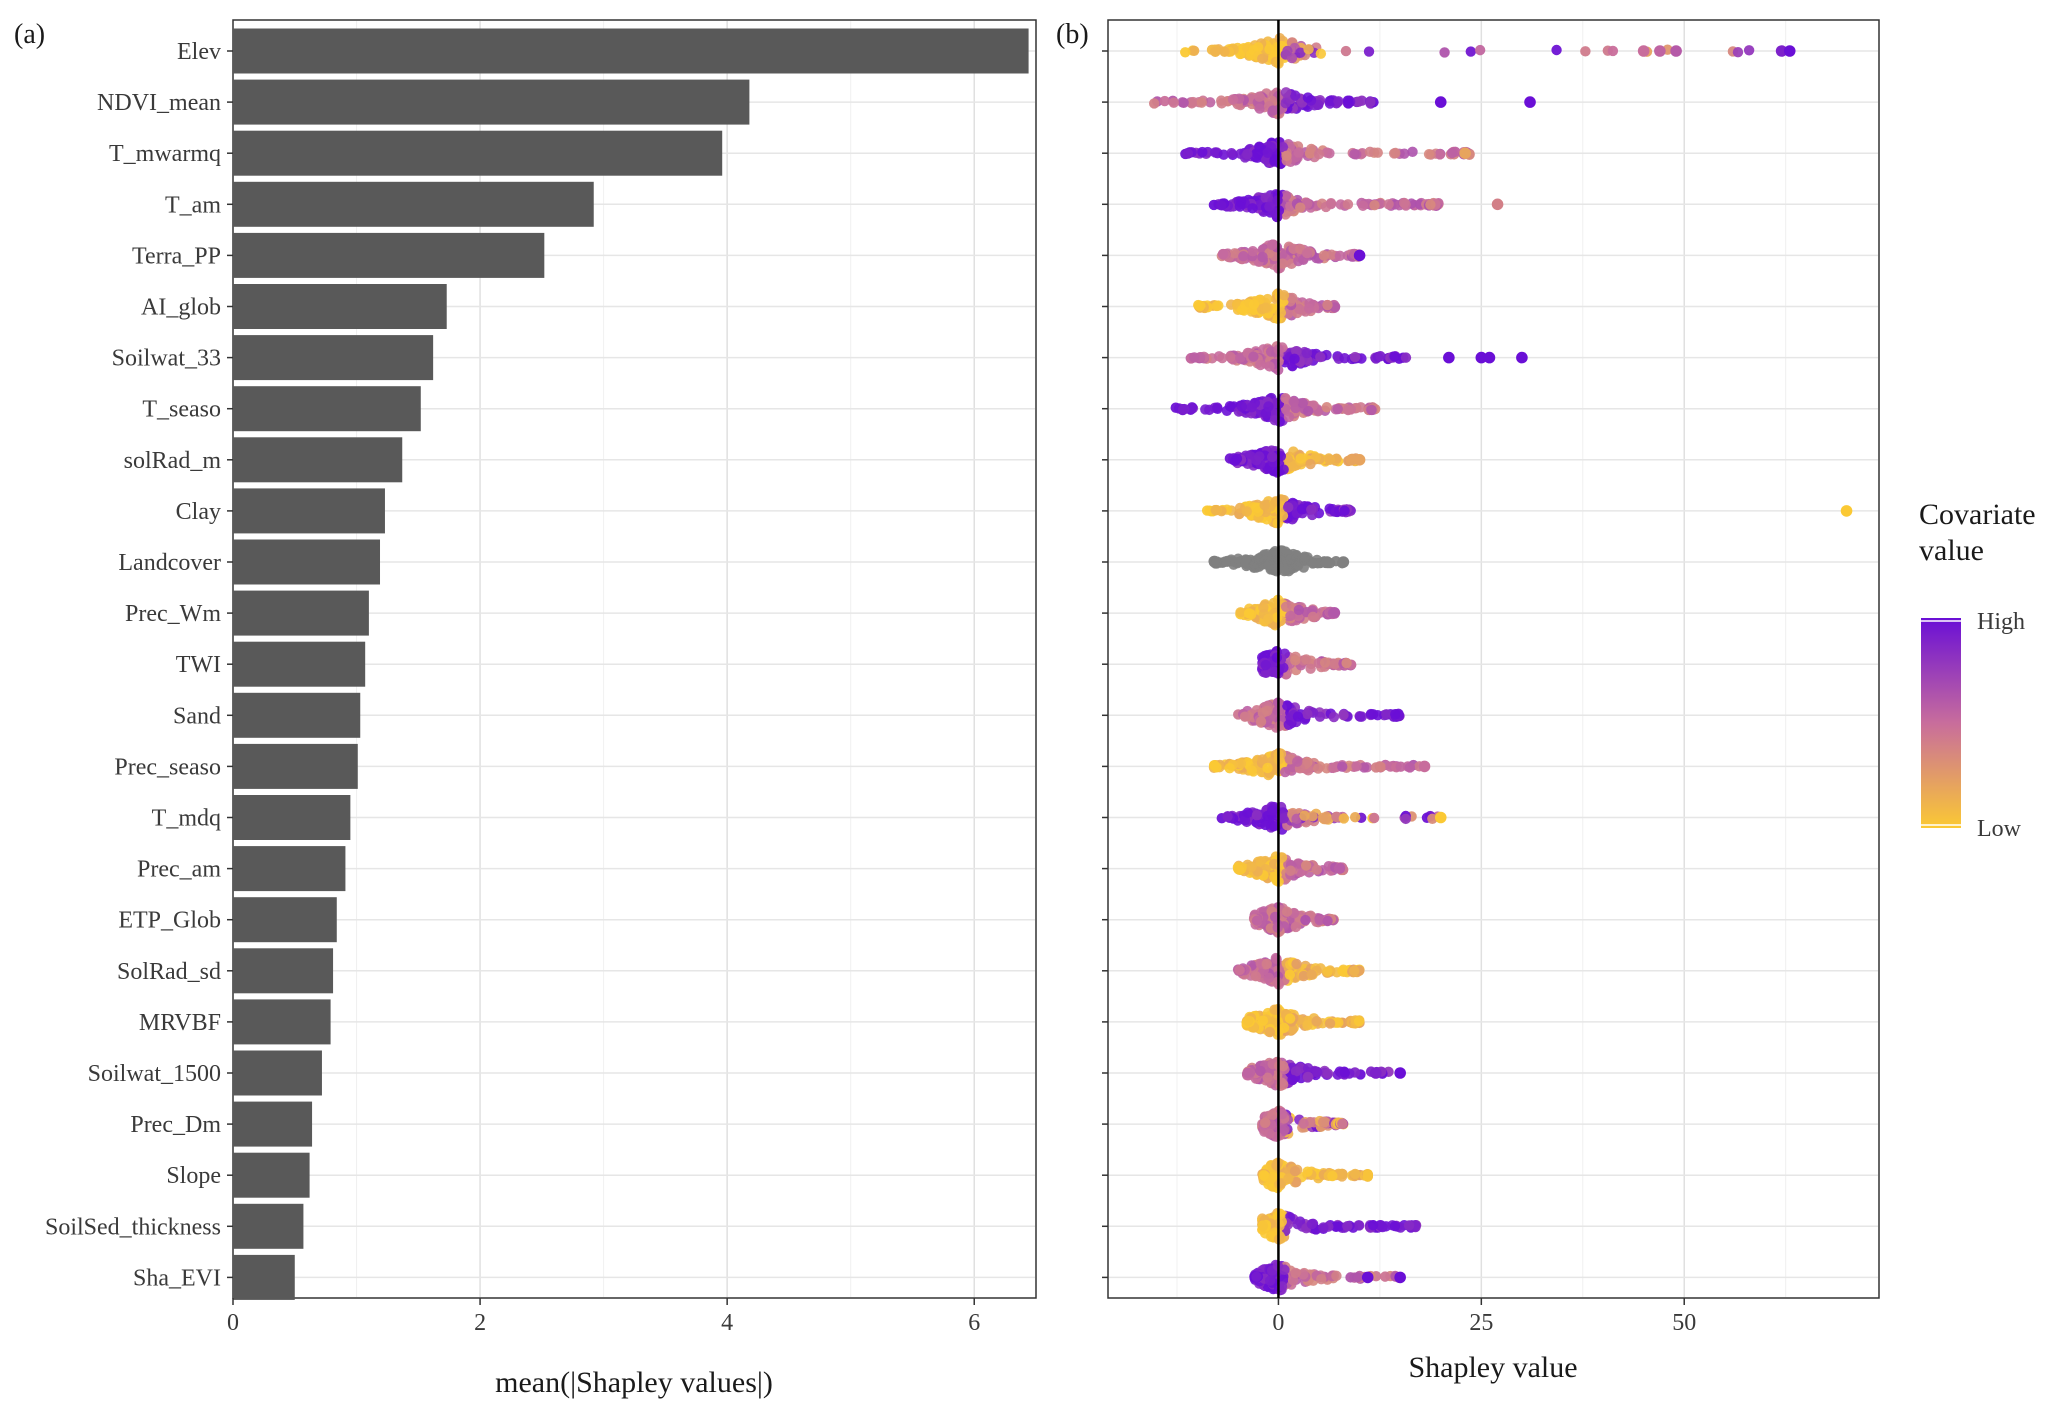 This screenshot has height=1410, width=2067. Describe the element at coordinates (181, 308) in the screenshot. I see `category-label: AI_glob` at that location.